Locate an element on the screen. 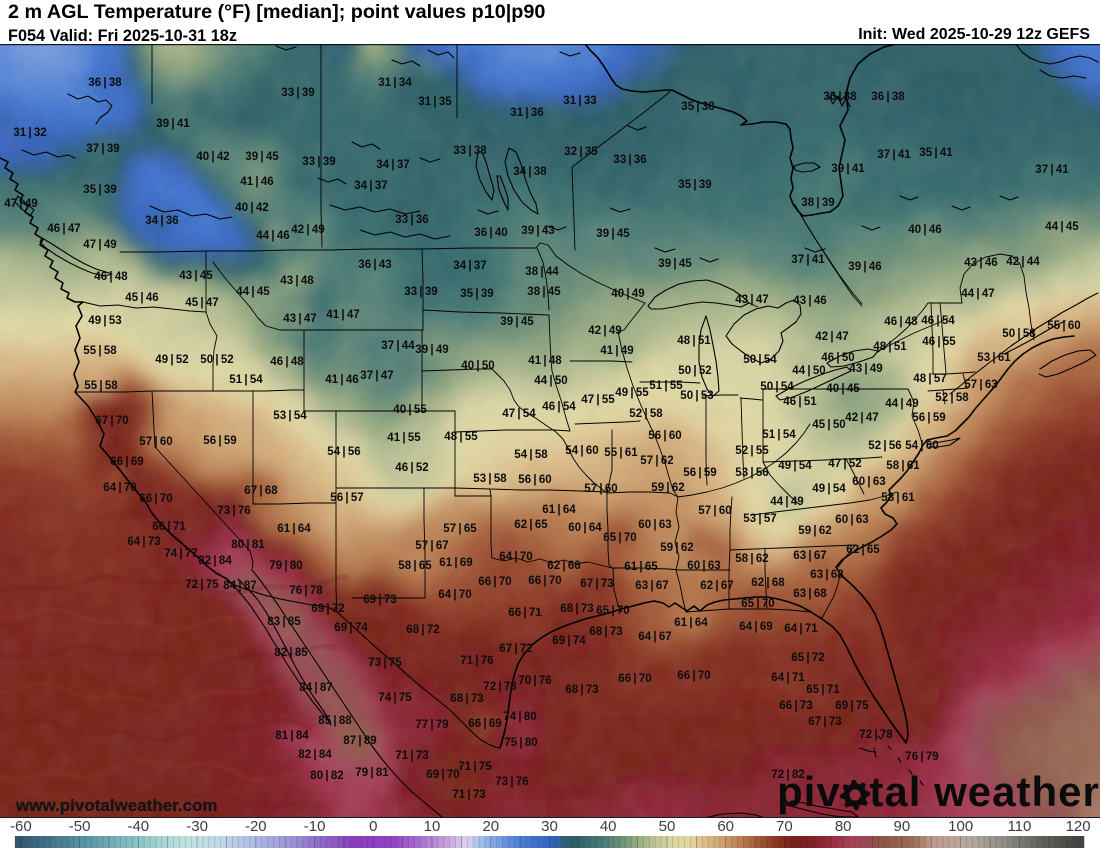 Image resolution: width=1100 pixels, height=850 pixels. svg-text: 56 | 57 is located at coordinates (346, 498).